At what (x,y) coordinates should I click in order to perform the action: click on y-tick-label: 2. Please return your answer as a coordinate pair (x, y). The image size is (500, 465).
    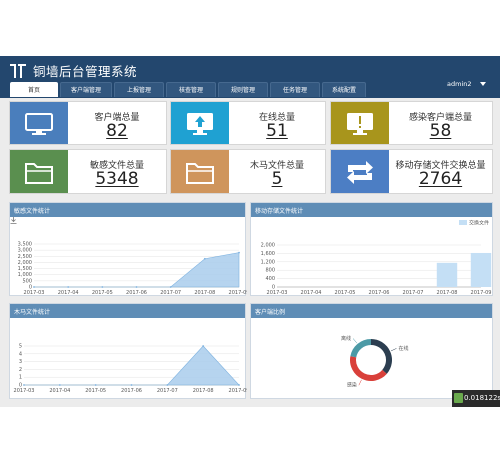
    Looking at the image, I should click on (20, 370).